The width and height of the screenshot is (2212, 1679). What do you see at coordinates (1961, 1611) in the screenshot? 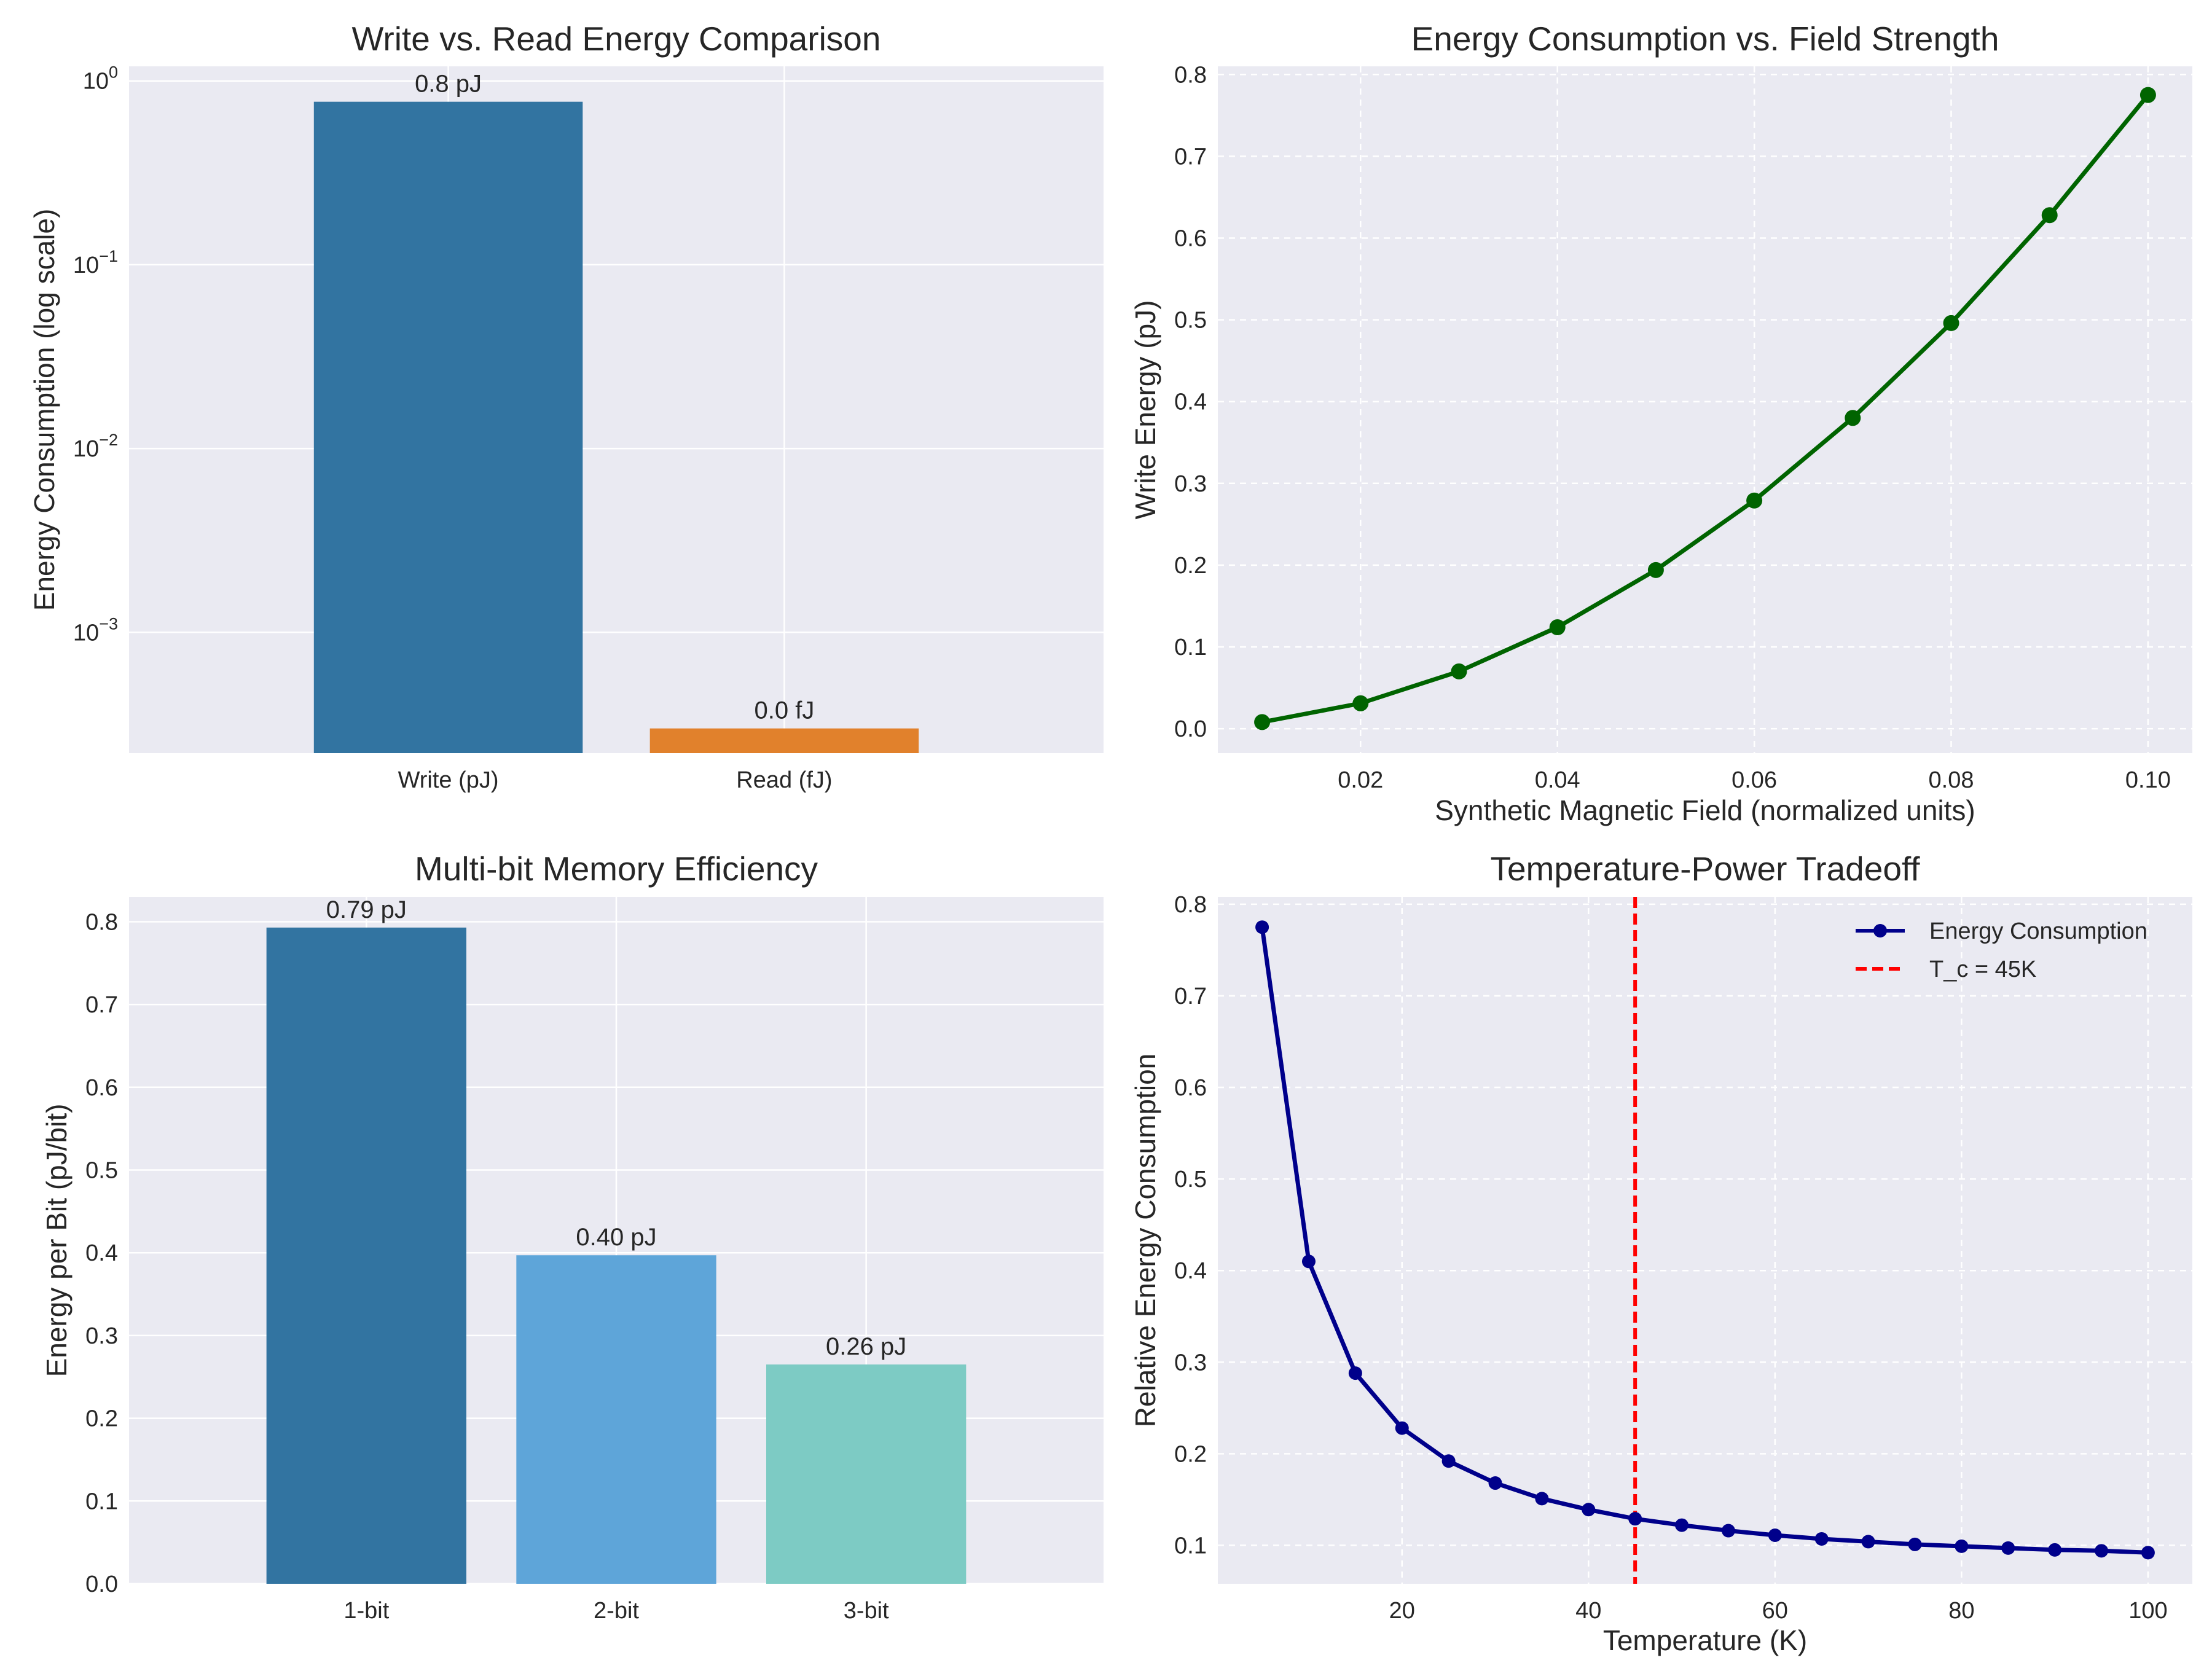
I see `x-tick-label: 80` at bounding box center [1961, 1611].